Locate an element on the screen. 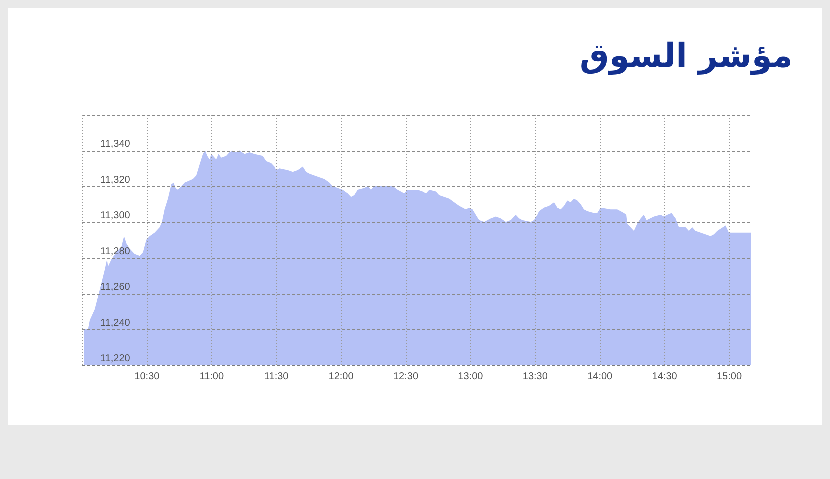  x-tick-label: 12:30 is located at coordinates (406, 377).